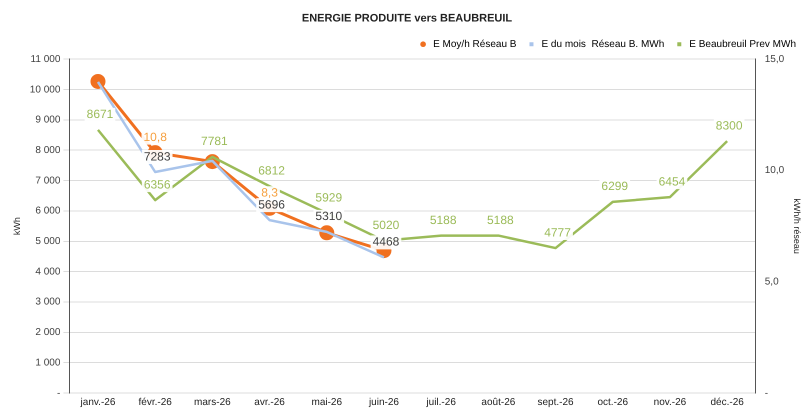 The height and width of the screenshot is (415, 812). I want to click on data-label: 6812, so click(272, 171).